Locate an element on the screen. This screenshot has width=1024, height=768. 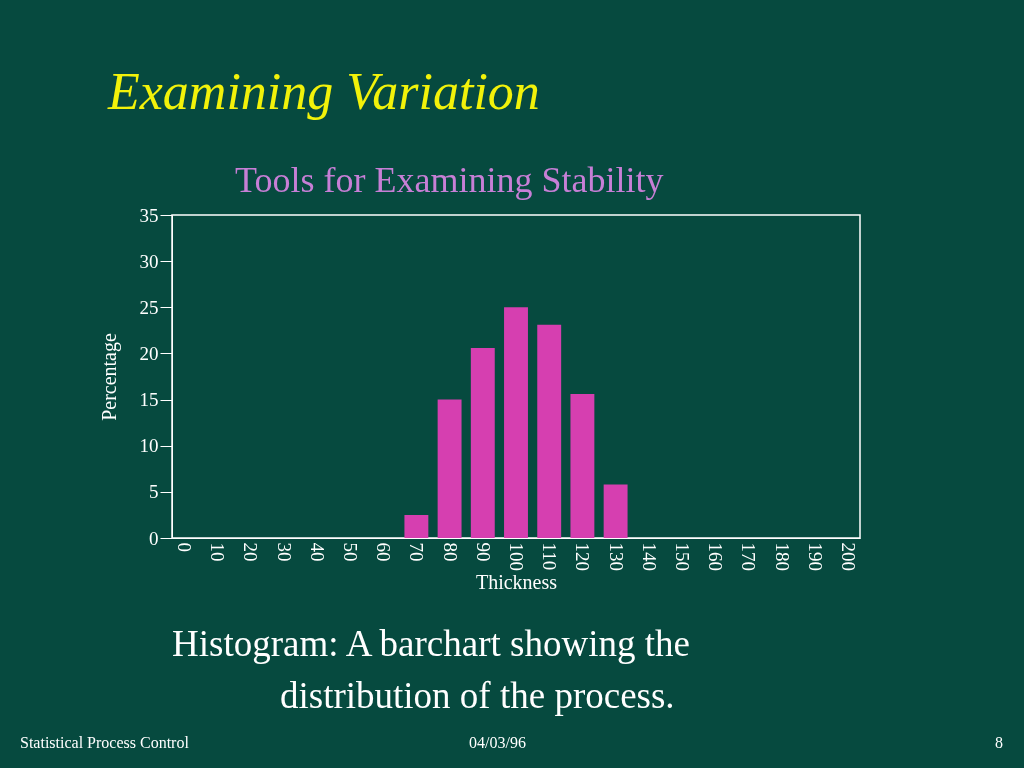
x-tick-label: 200 is located at coordinates (849, 556).